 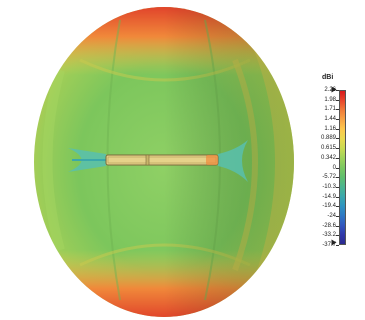 What do you see at coordinates (330, 128) in the screenshot?
I see `legend-tick-label: 1.16` at bounding box center [330, 128].